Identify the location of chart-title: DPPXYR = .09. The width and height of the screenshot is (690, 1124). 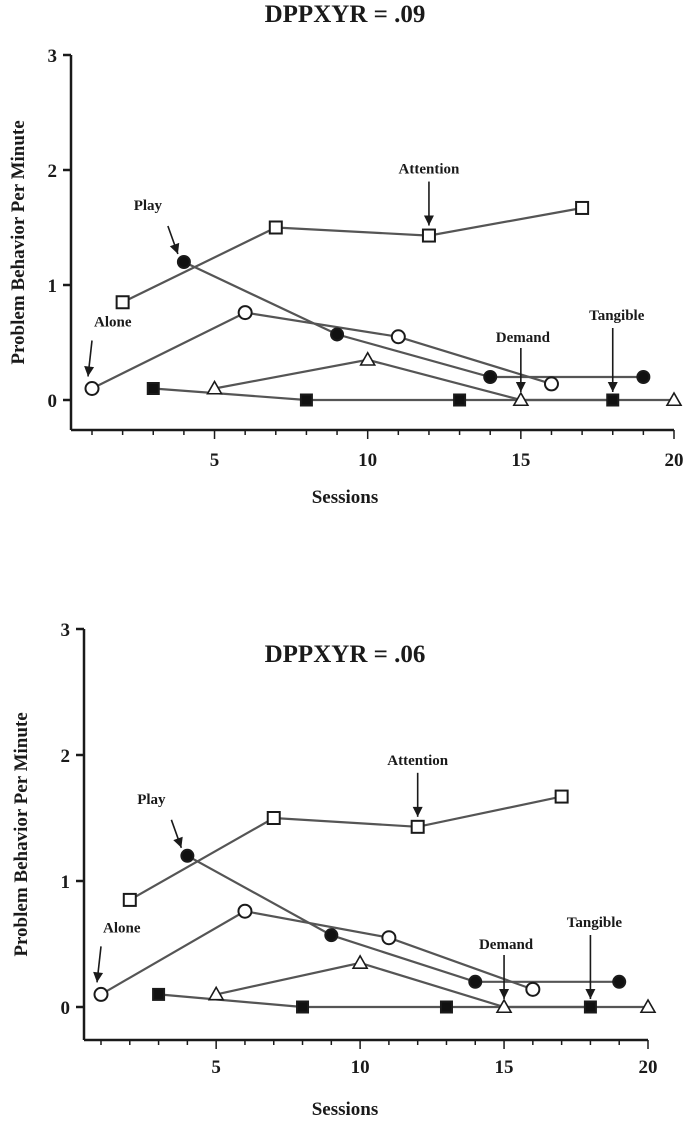
(345, 14).